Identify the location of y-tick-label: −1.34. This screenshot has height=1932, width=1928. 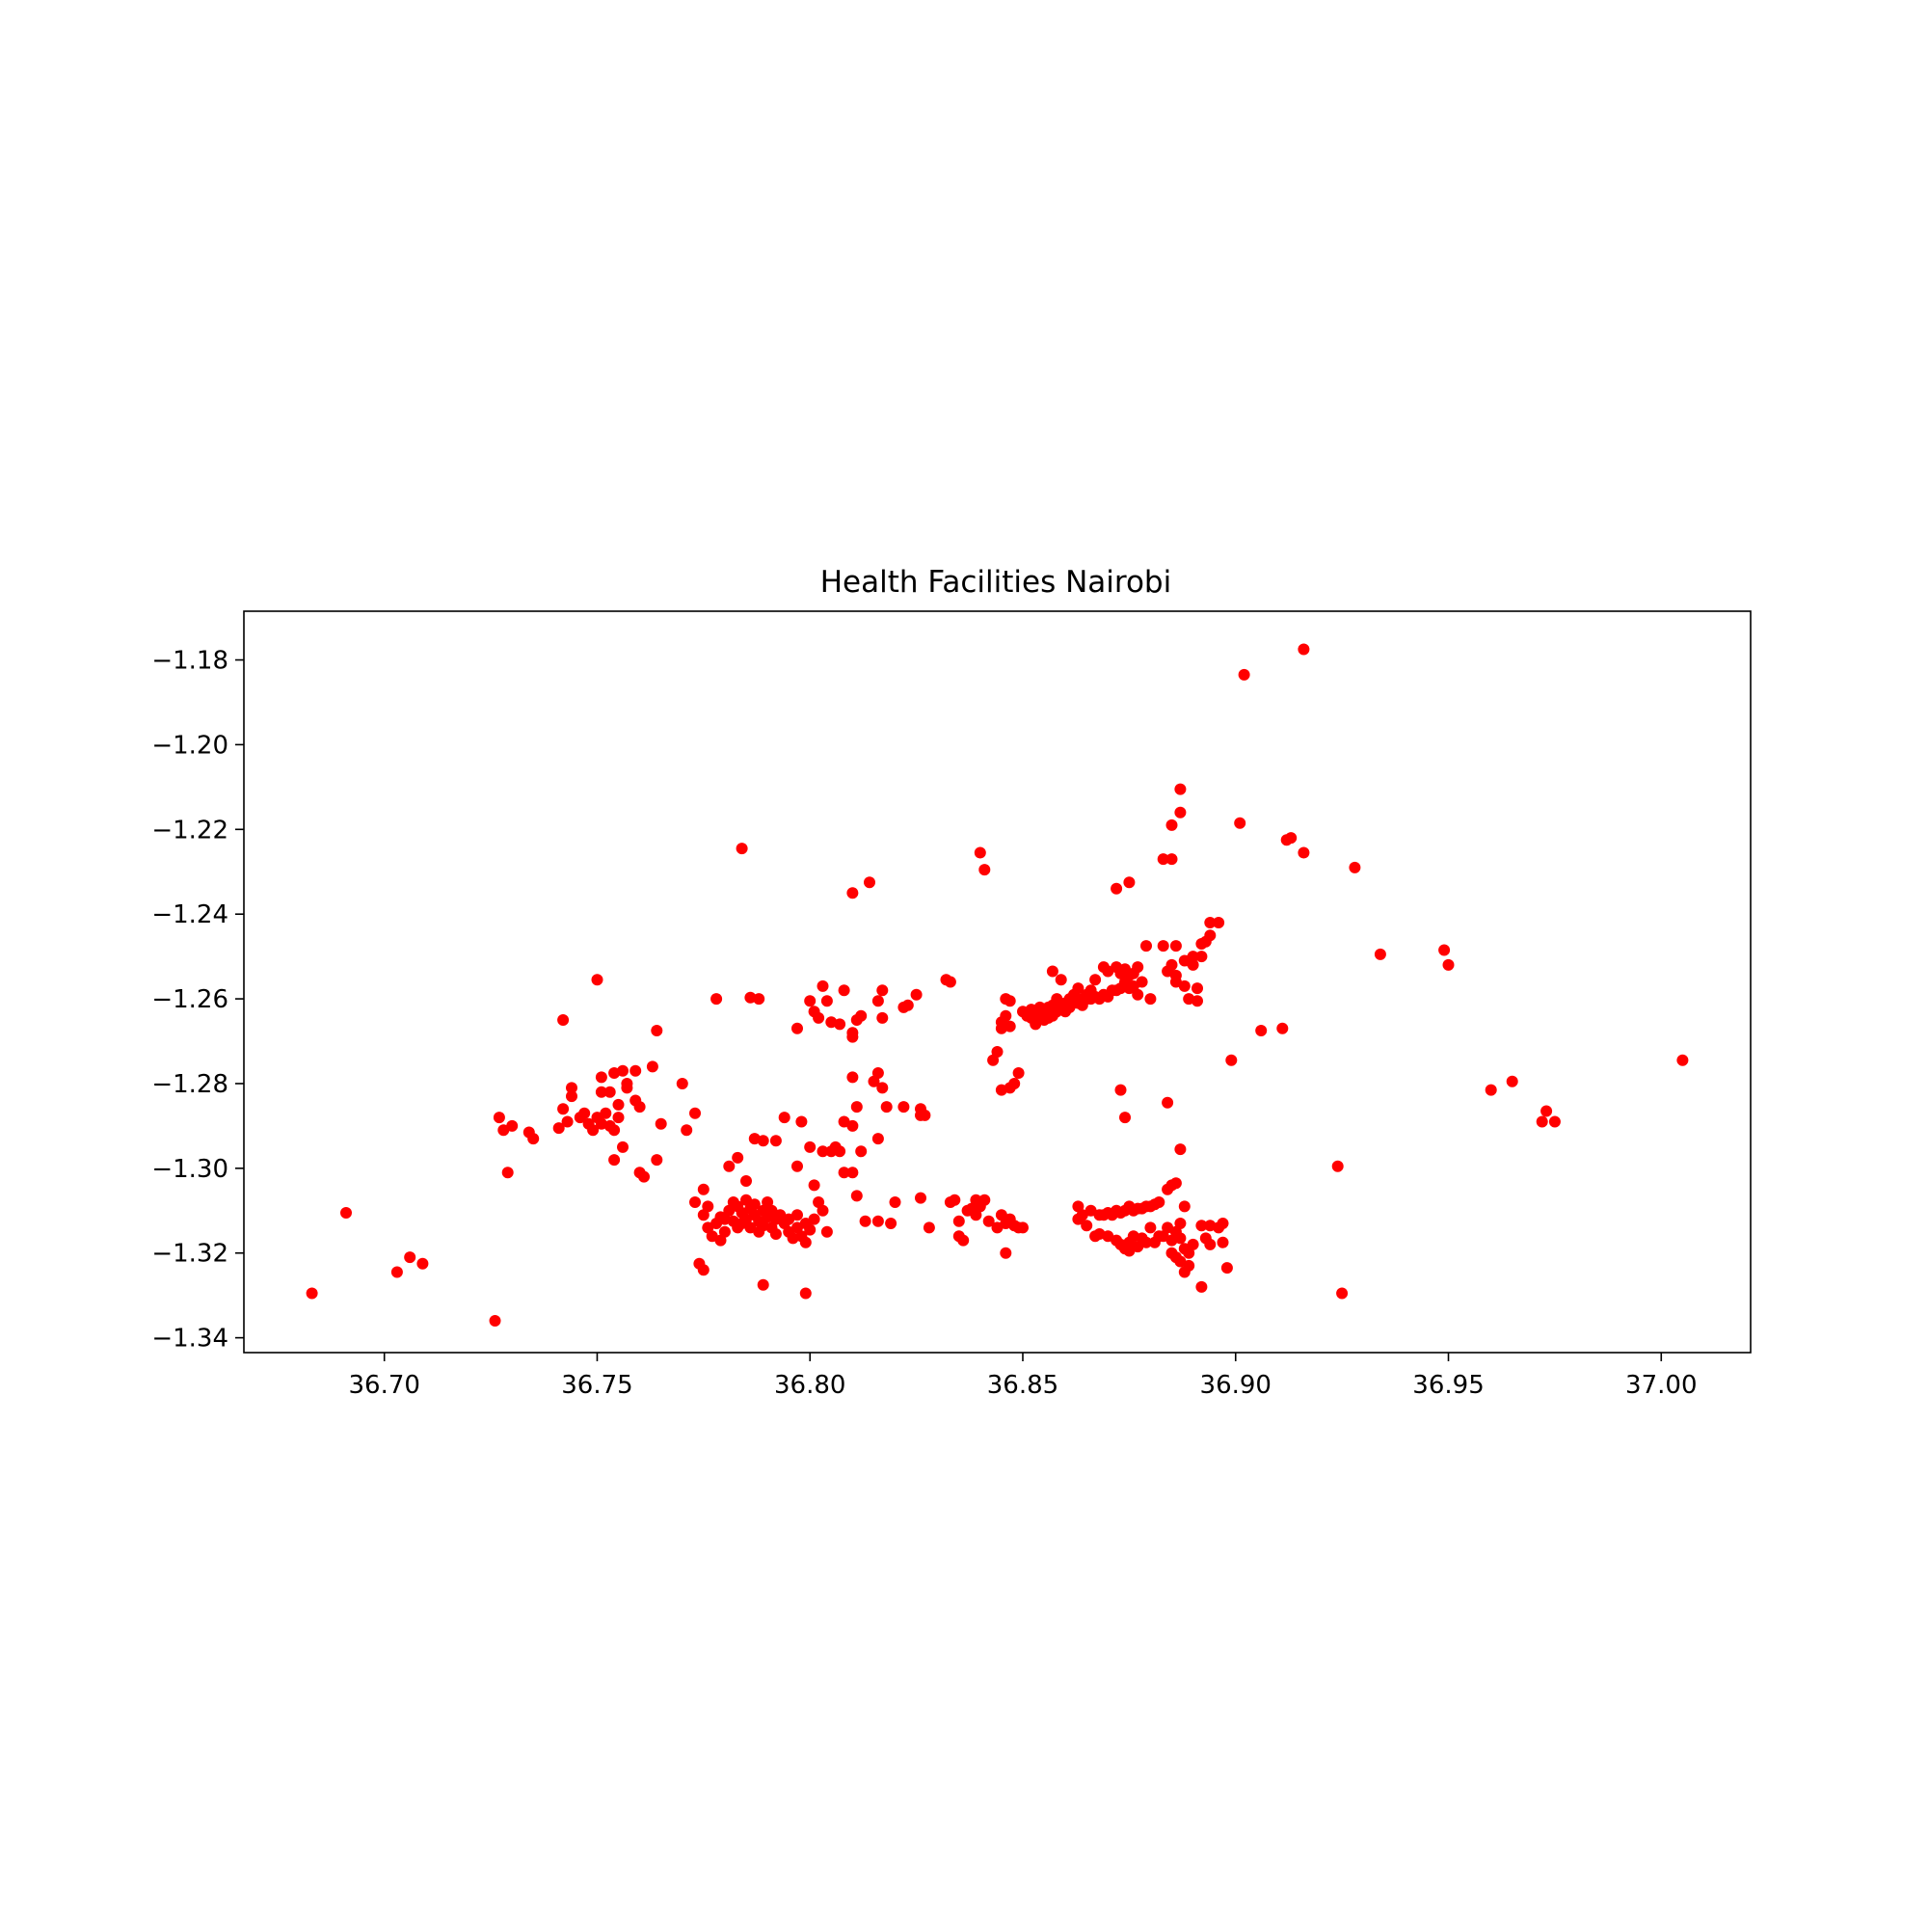
(189, 1340).